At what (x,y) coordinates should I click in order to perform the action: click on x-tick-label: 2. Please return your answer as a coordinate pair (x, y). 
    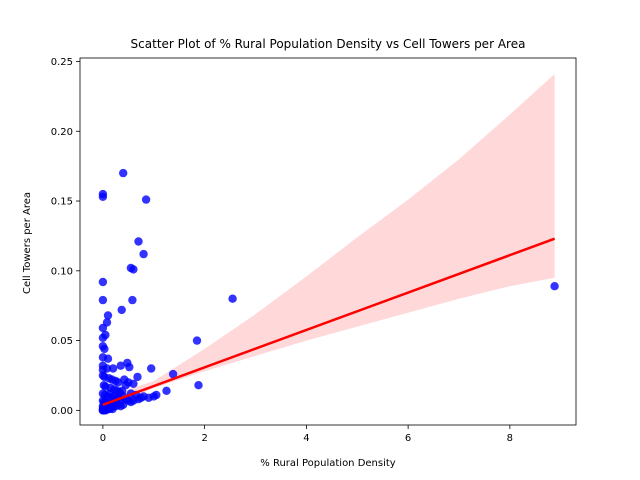
    Looking at the image, I should click on (204, 438).